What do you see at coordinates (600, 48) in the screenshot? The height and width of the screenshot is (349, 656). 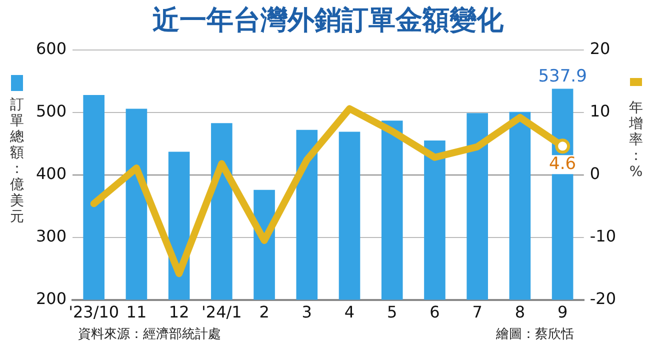 I see `y2-tick-label: 20` at bounding box center [600, 48].